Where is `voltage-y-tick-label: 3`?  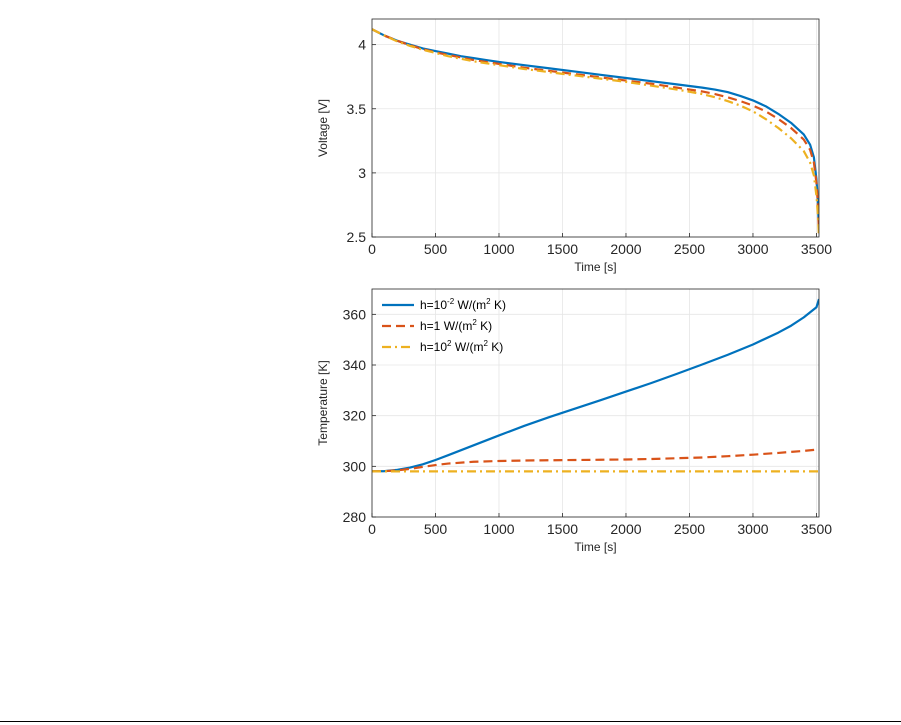 voltage-y-tick-label: 3 is located at coordinates (362, 173).